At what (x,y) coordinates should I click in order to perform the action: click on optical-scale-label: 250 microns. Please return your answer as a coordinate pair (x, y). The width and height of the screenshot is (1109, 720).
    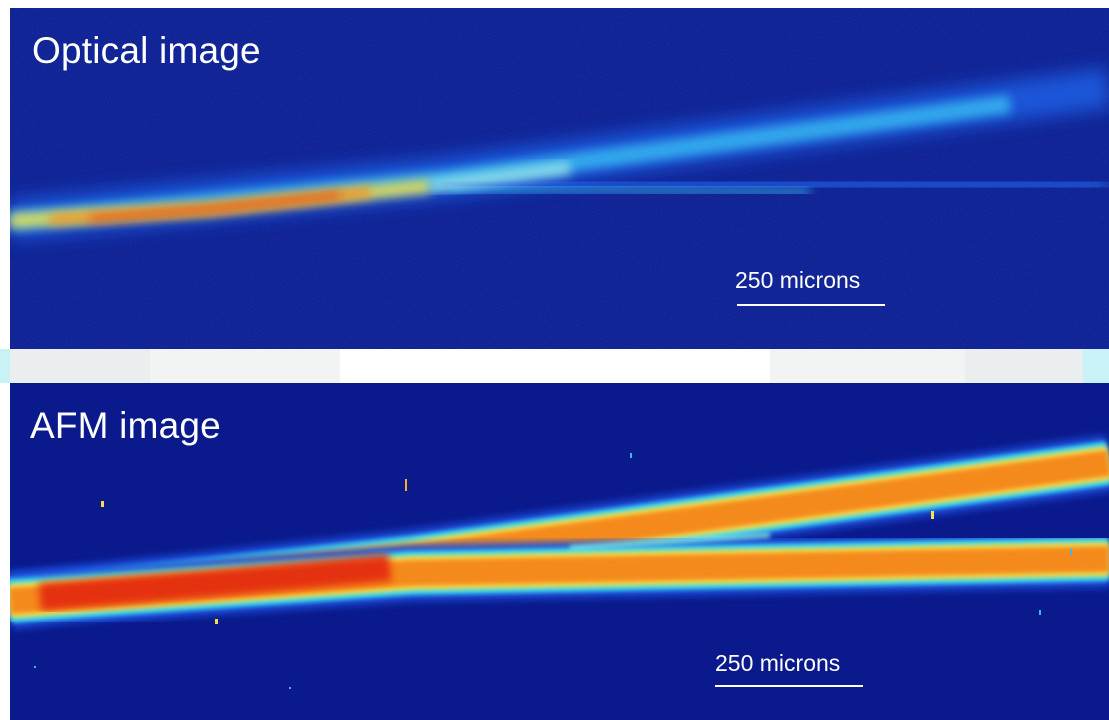
    Looking at the image, I should click on (798, 280).